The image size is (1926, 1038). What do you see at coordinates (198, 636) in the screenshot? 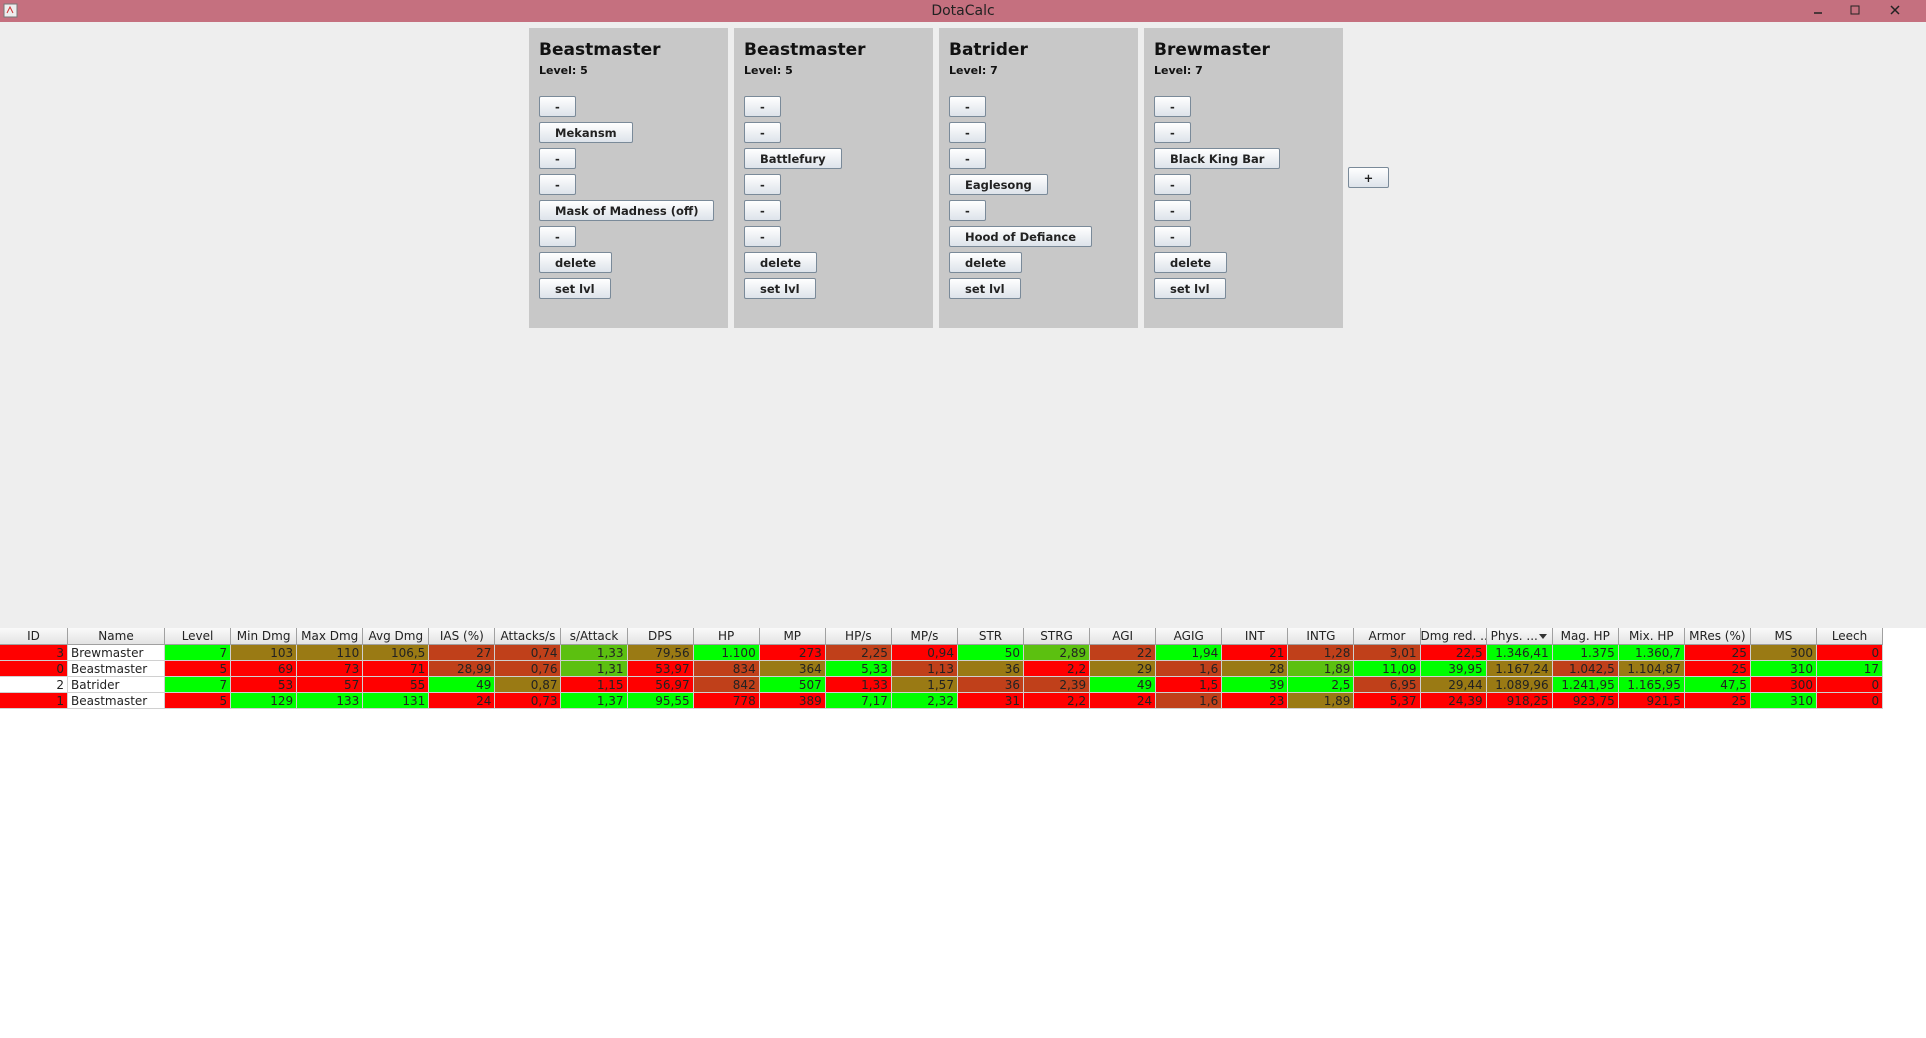
I see `column-header: Level` at bounding box center [198, 636].